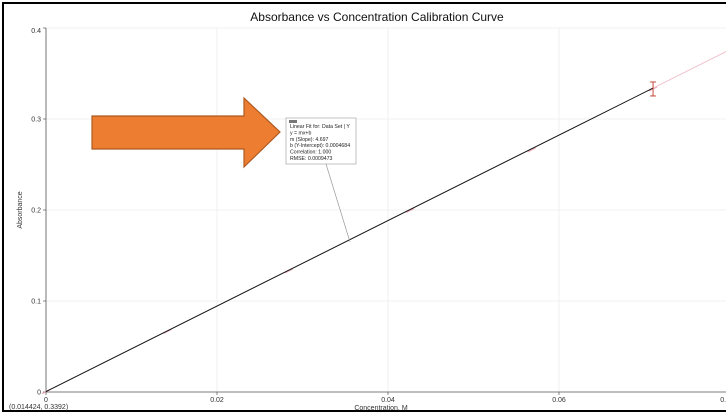 This screenshot has width=726, height=414. What do you see at coordinates (689, 70) in the screenshot?
I see `extrapolation-line` at bounding box center [689, 70].